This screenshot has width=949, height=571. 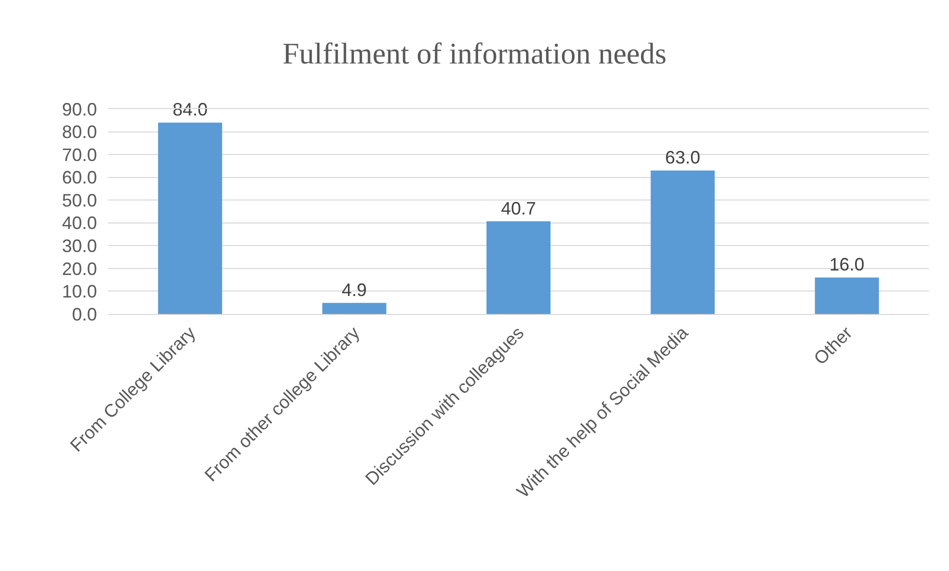 What do you see at coordinates (79, 109) in the screenshot?
I see `y-tick-label: 90.0` at bounding box center [79, 109].